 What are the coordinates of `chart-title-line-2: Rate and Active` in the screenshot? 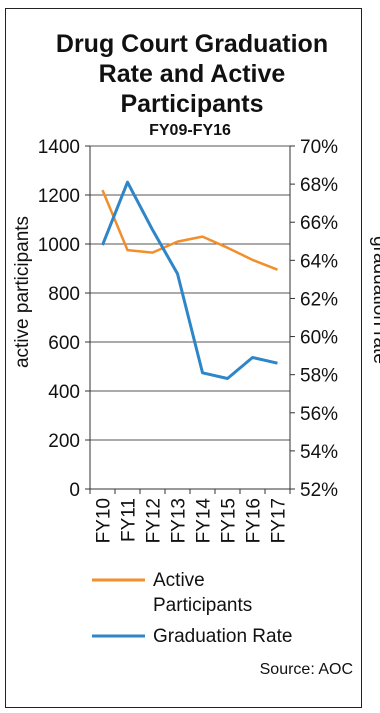 It's located at (192, 74).